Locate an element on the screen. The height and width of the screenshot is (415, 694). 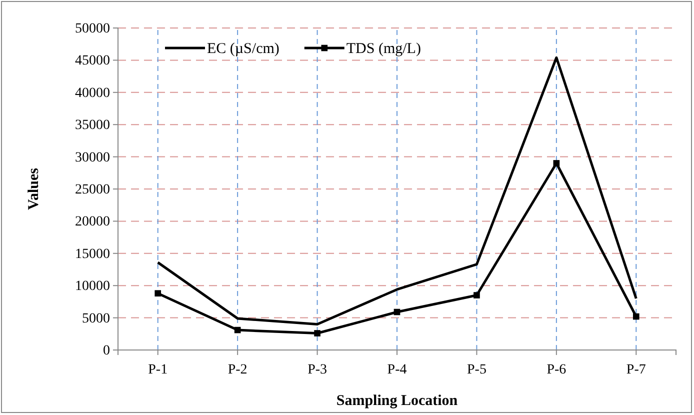
x-tick-label: P-7 is located at coordinates (636, 370).